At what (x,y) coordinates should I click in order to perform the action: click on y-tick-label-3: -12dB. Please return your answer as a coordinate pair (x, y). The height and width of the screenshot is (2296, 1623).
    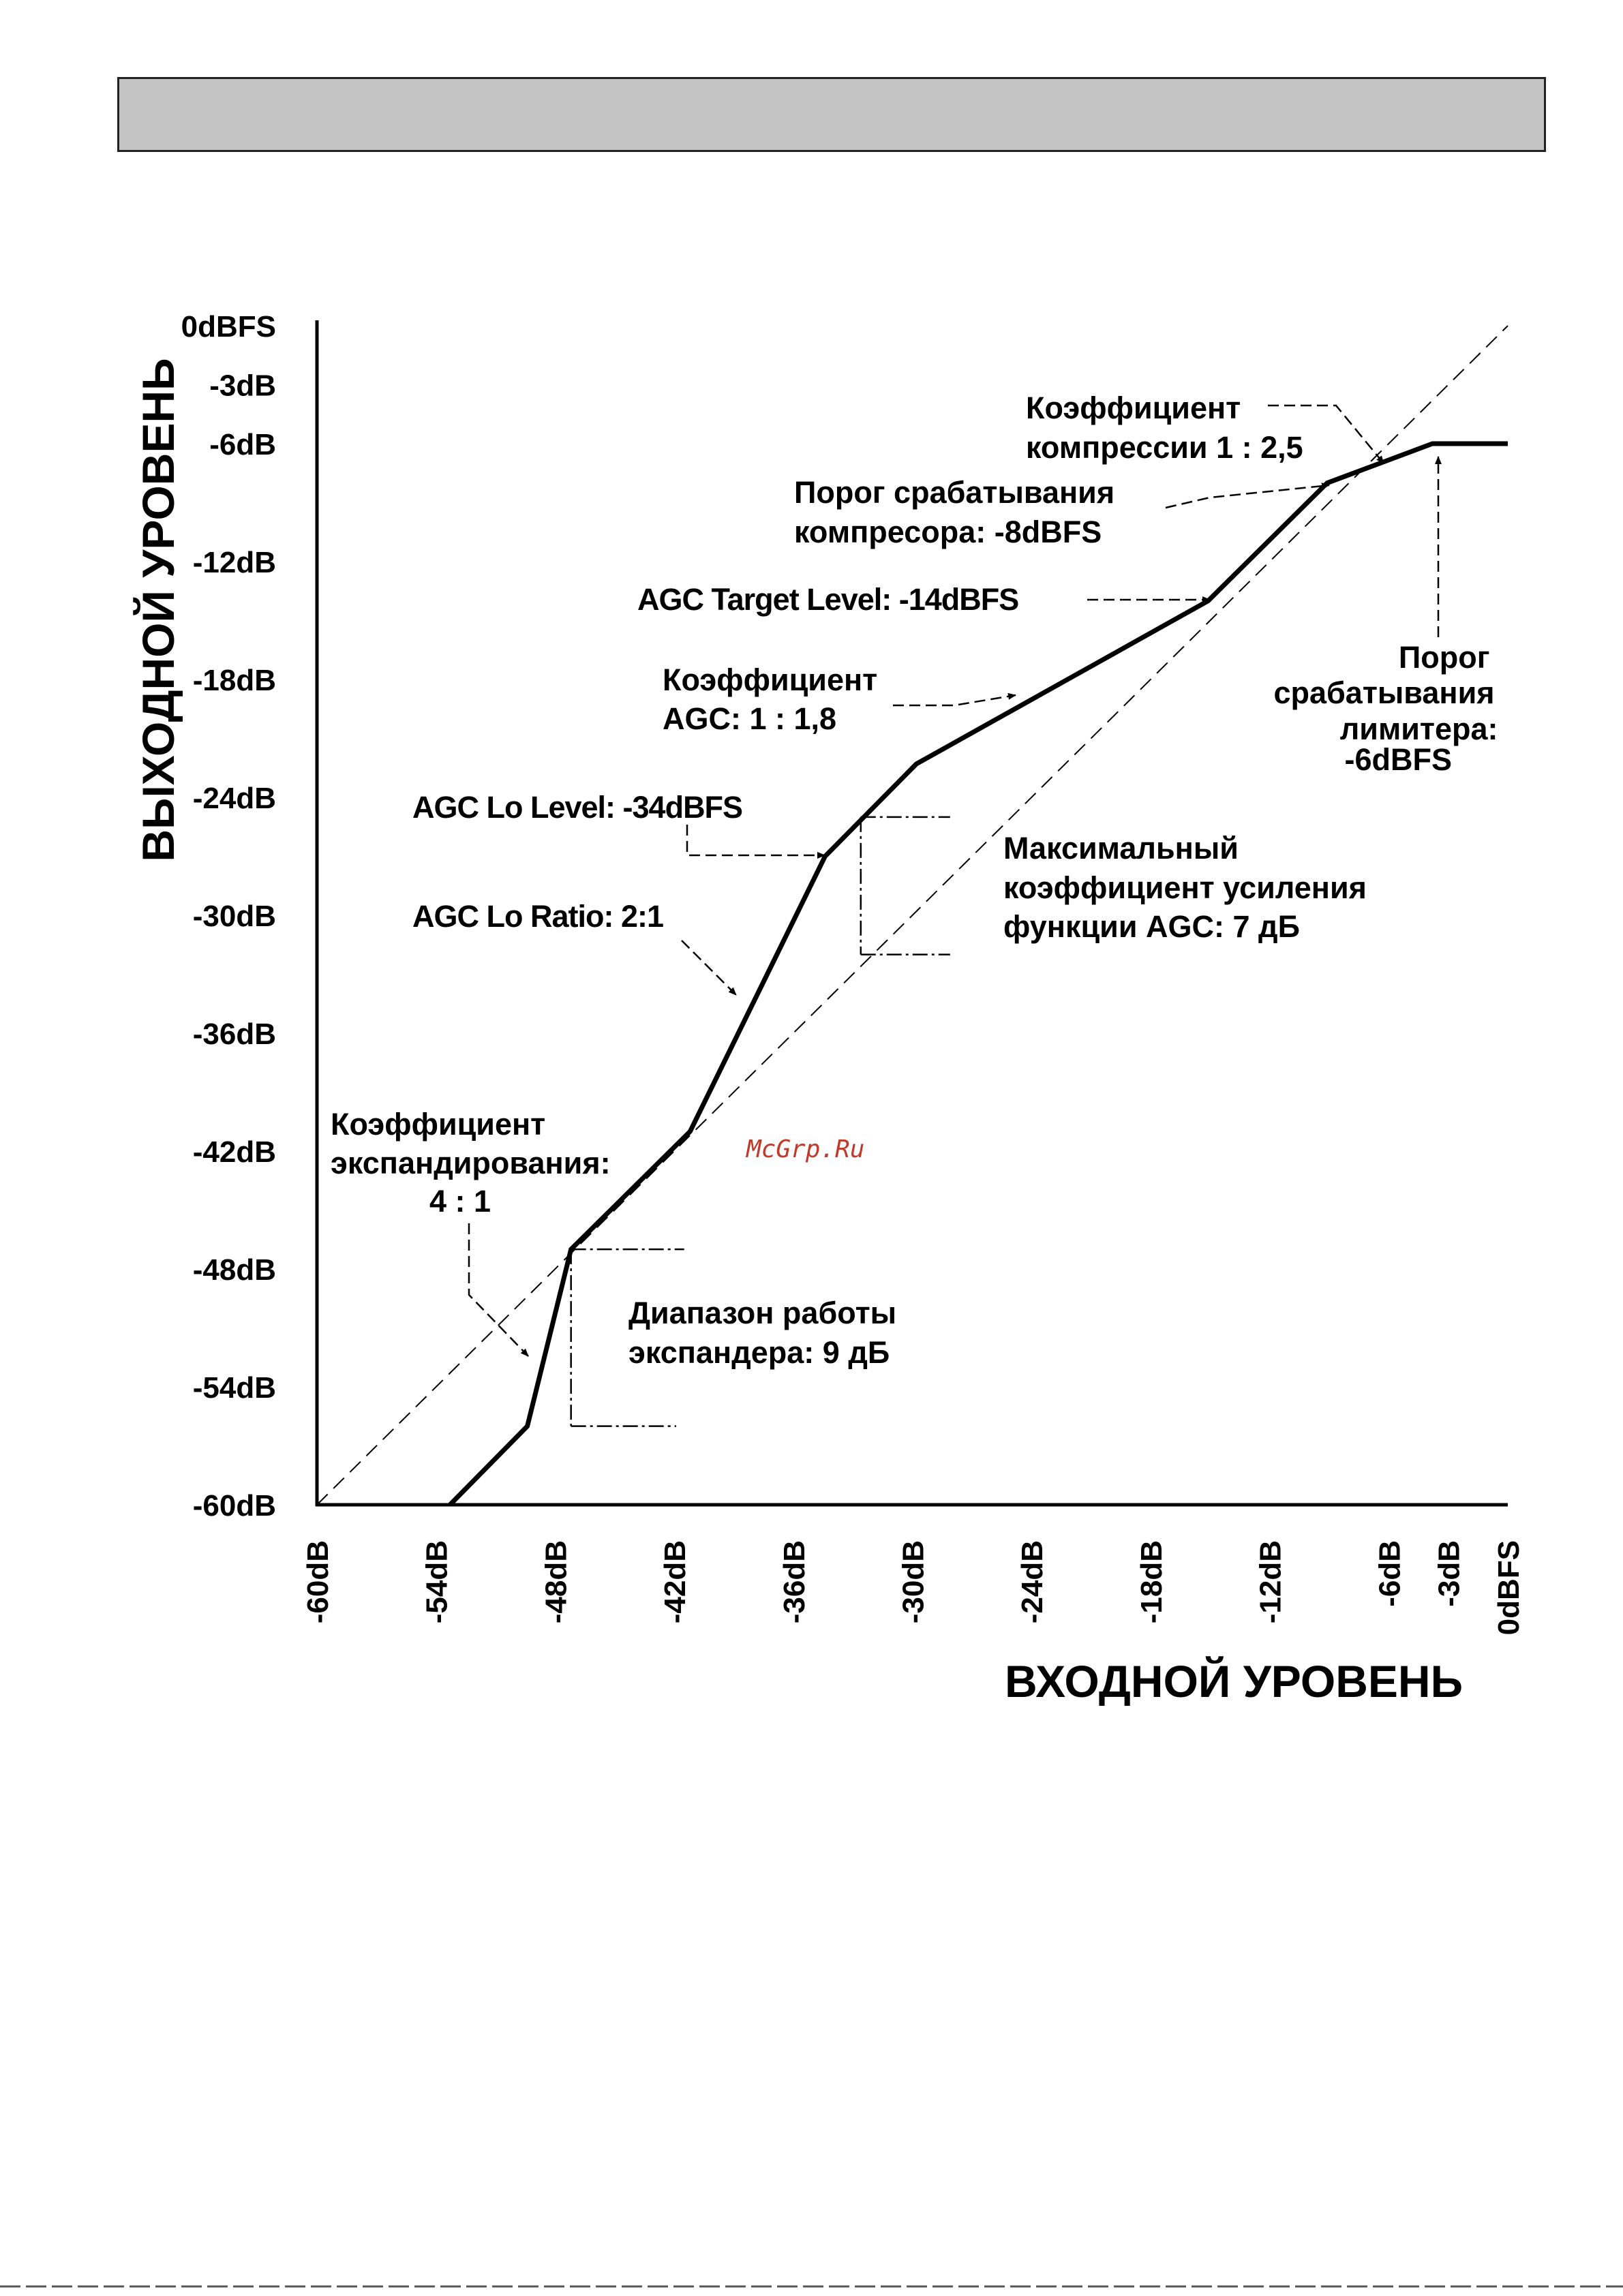
    Looking at the image, I should click on (234, 562).